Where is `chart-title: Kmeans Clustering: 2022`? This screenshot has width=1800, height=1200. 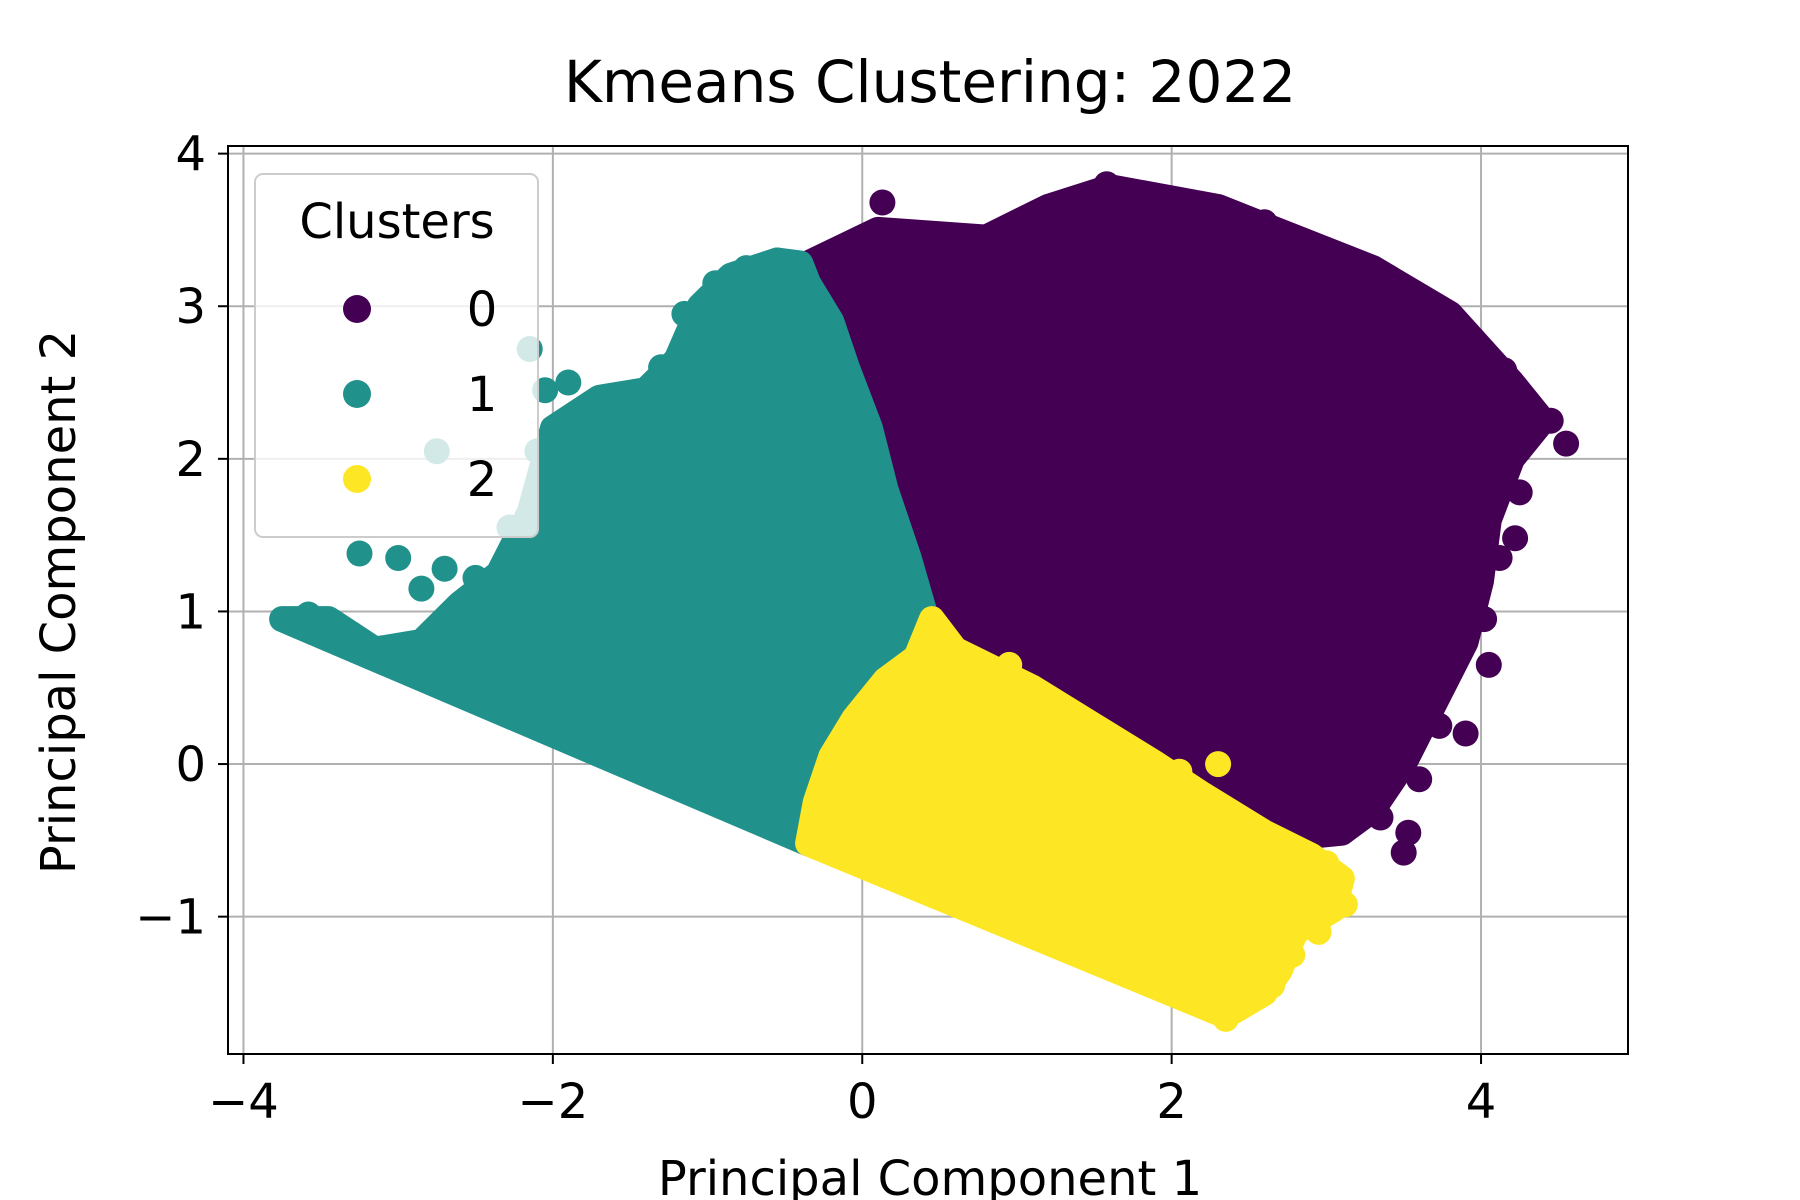
chart-title: Kmeans Clustering: 2022 is located at coordinates (930, 82).